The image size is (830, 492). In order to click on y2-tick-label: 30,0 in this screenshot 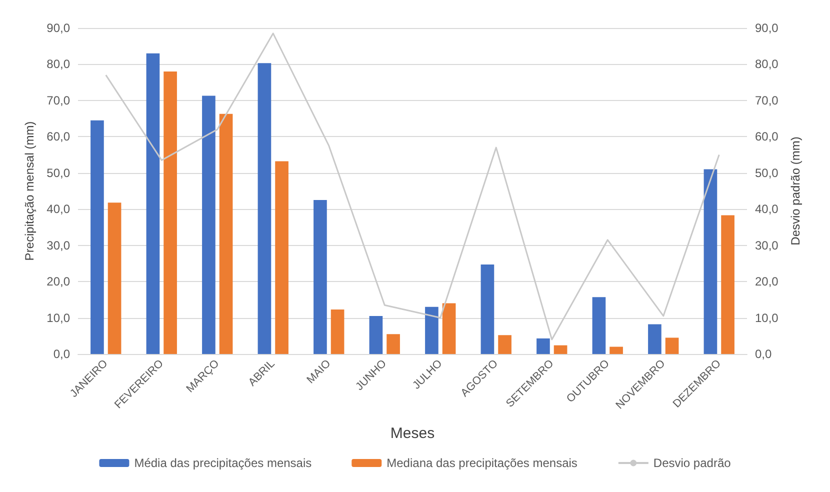, I will do `click(767, 245)`.